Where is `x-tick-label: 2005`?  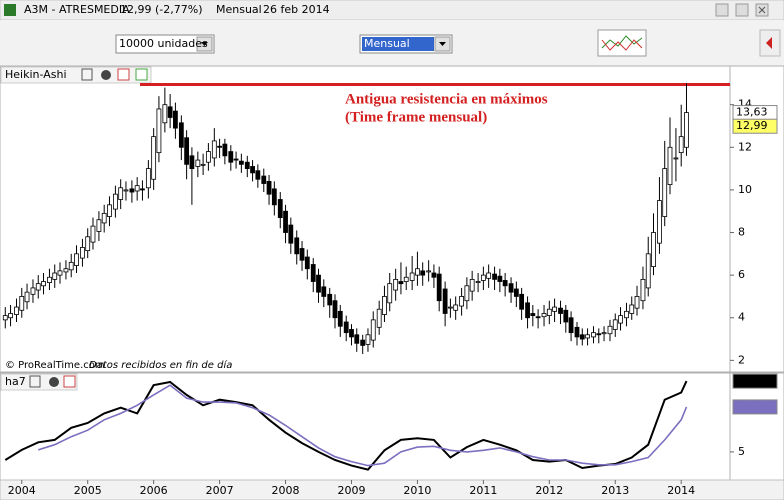
x-tick-label: 2005 is located at coordinates (88, 490).